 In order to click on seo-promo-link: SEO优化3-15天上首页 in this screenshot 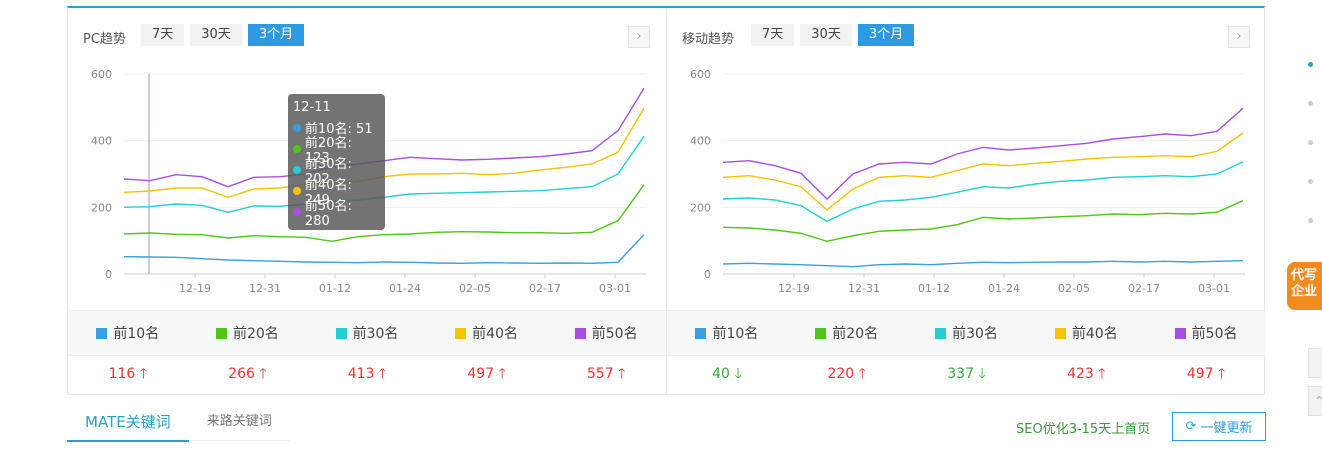, I will do `click(1083, 429)`.